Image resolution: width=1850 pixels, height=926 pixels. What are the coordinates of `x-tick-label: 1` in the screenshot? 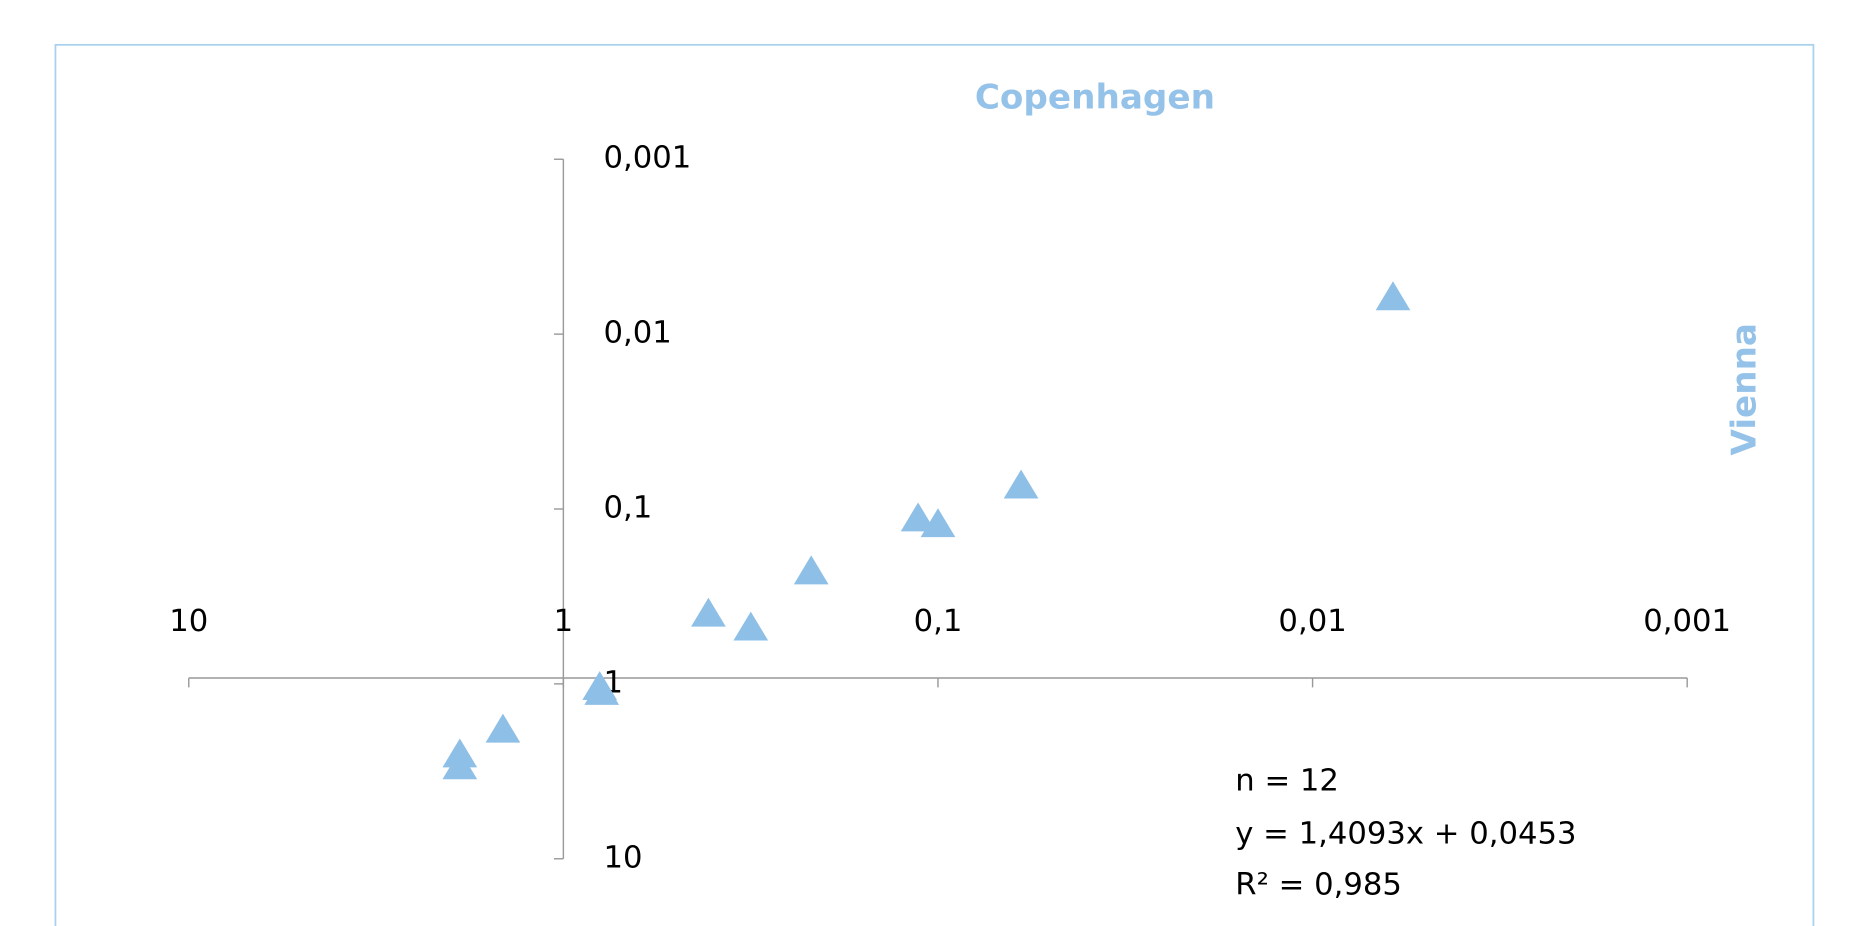 It's located at (564, 621).